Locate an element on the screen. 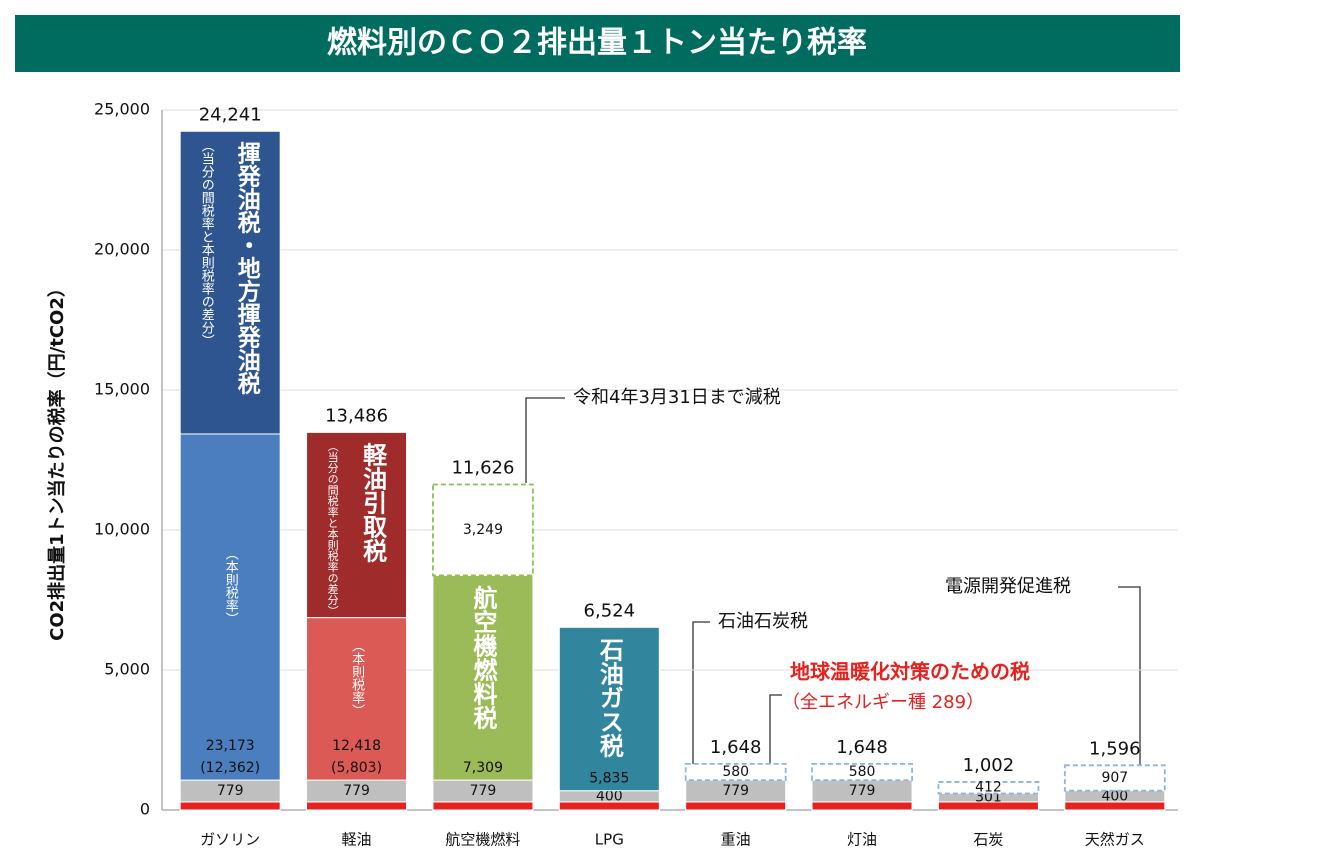 The image size is (1319, 853). data-label: (5,803) is located at coordinates (356, 768).